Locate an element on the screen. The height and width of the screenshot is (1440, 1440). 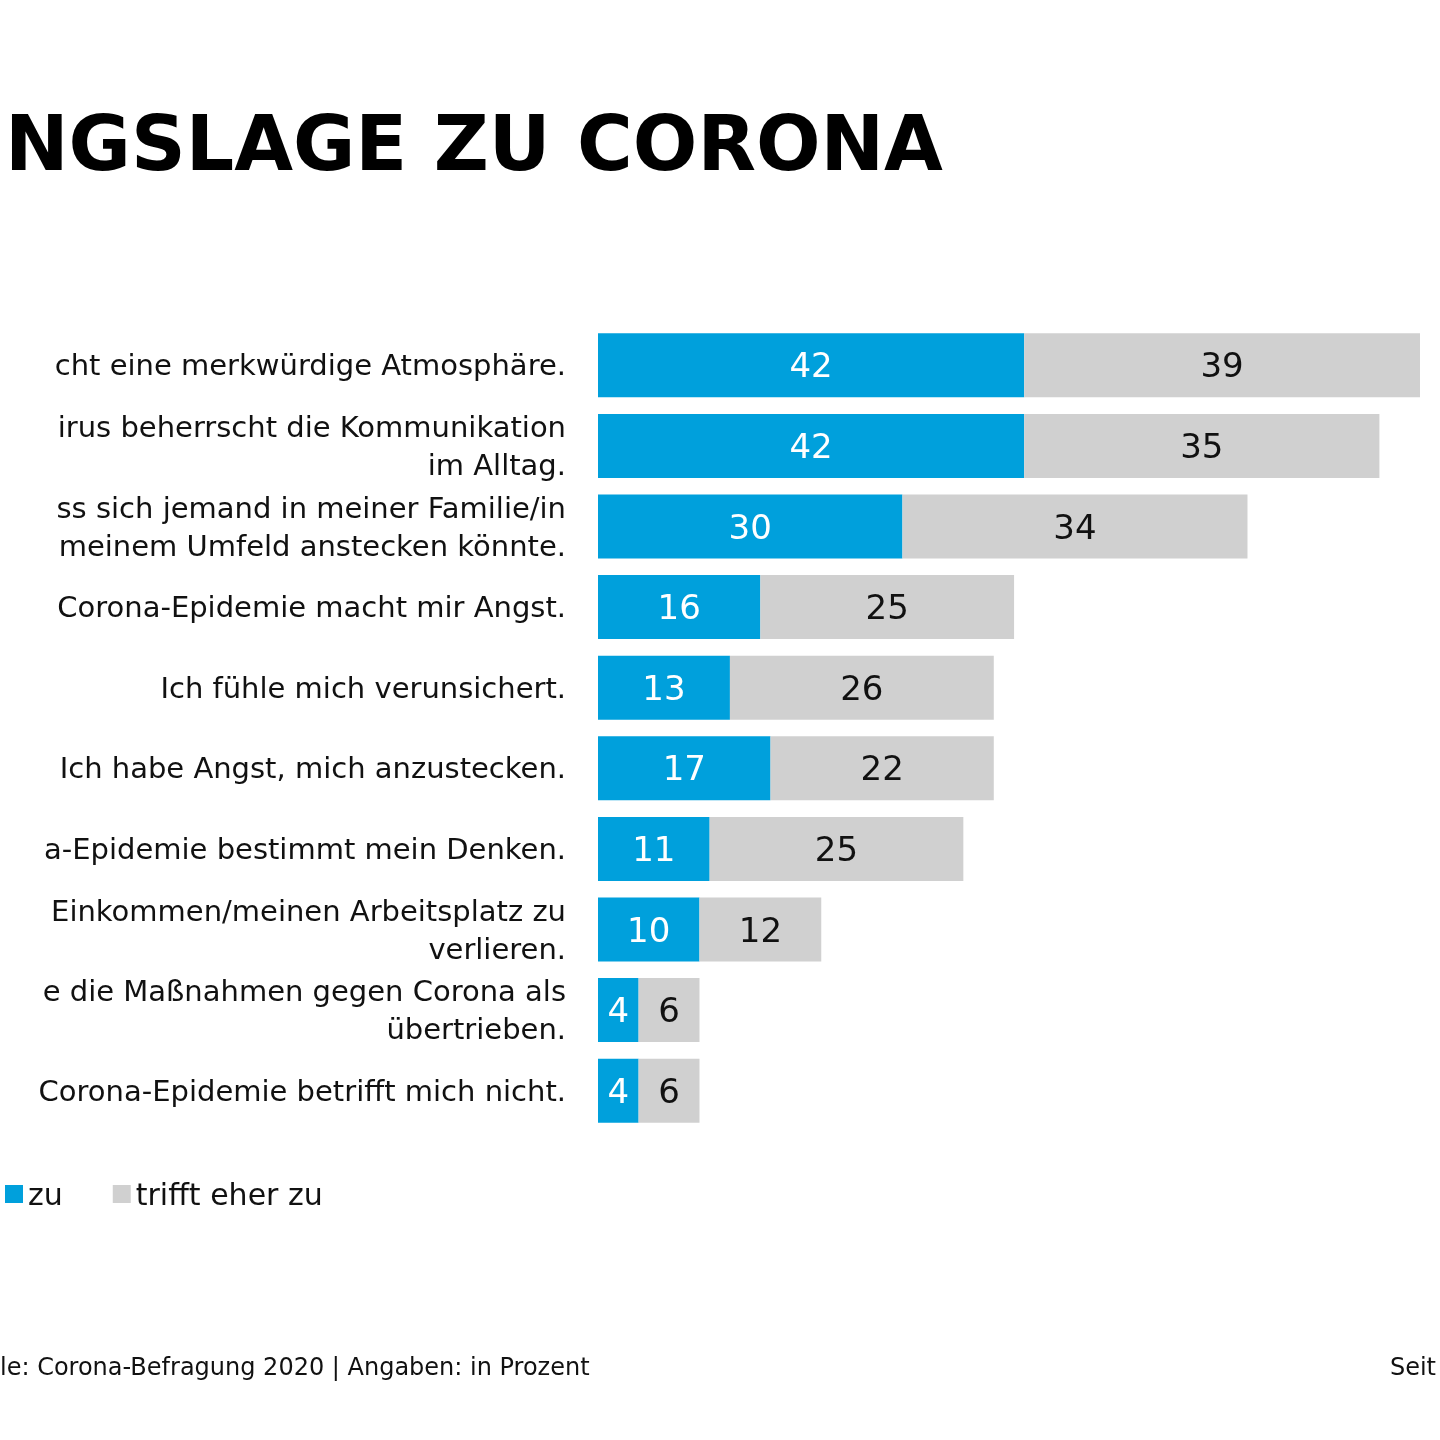
data-label: 34 is located at coordinates (1075, 526).